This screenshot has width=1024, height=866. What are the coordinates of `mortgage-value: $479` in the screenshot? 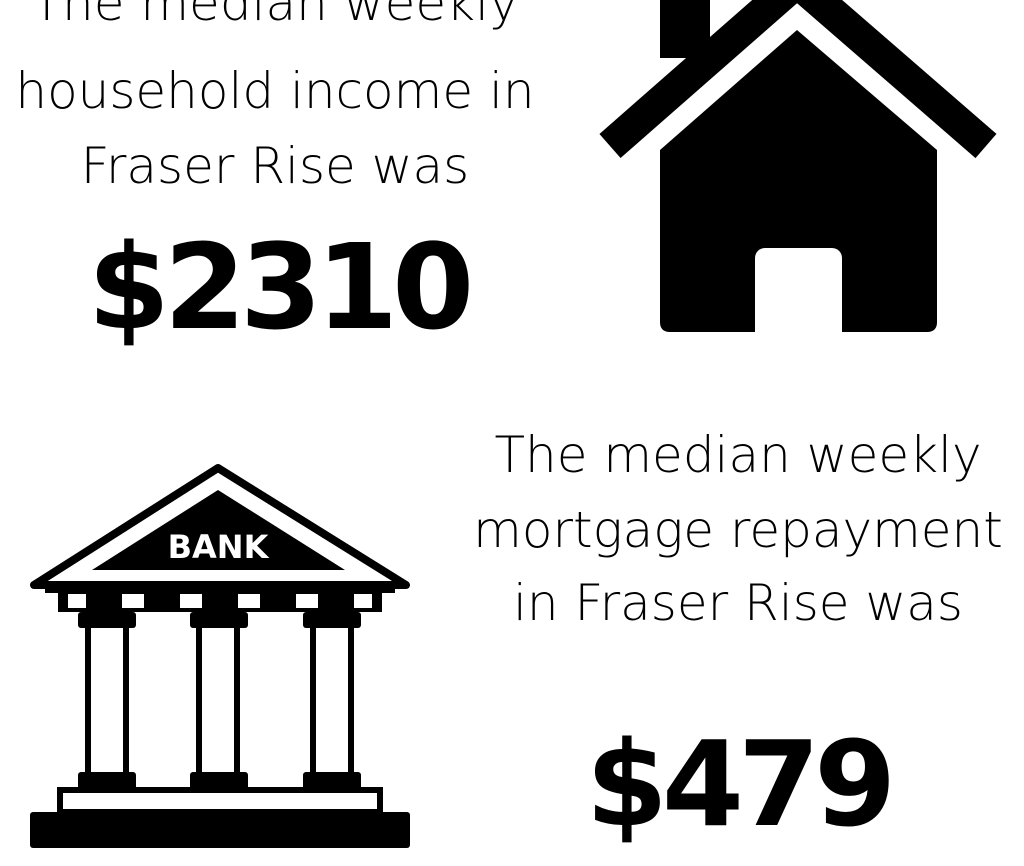 It's located at (738, 784).